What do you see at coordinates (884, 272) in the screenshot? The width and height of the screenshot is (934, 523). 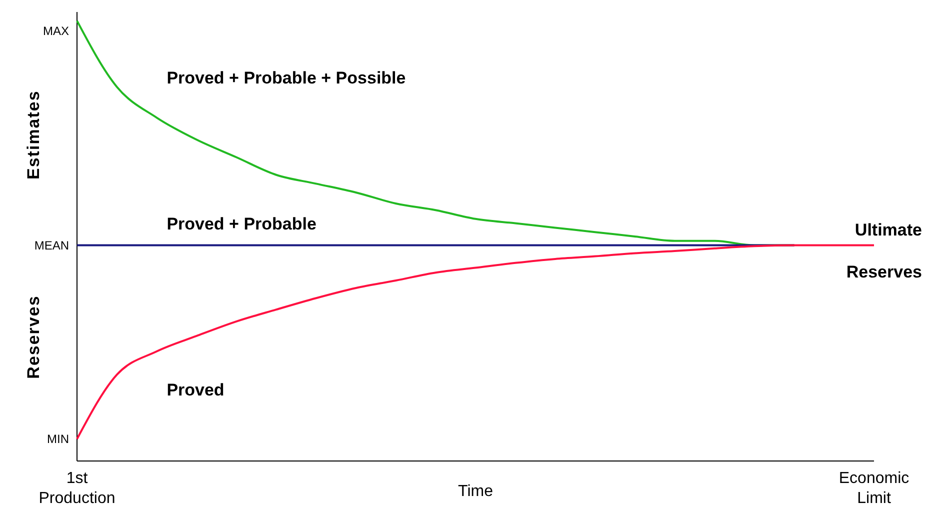 I see `annotation: Reserves` at bounding box center [884, 272].